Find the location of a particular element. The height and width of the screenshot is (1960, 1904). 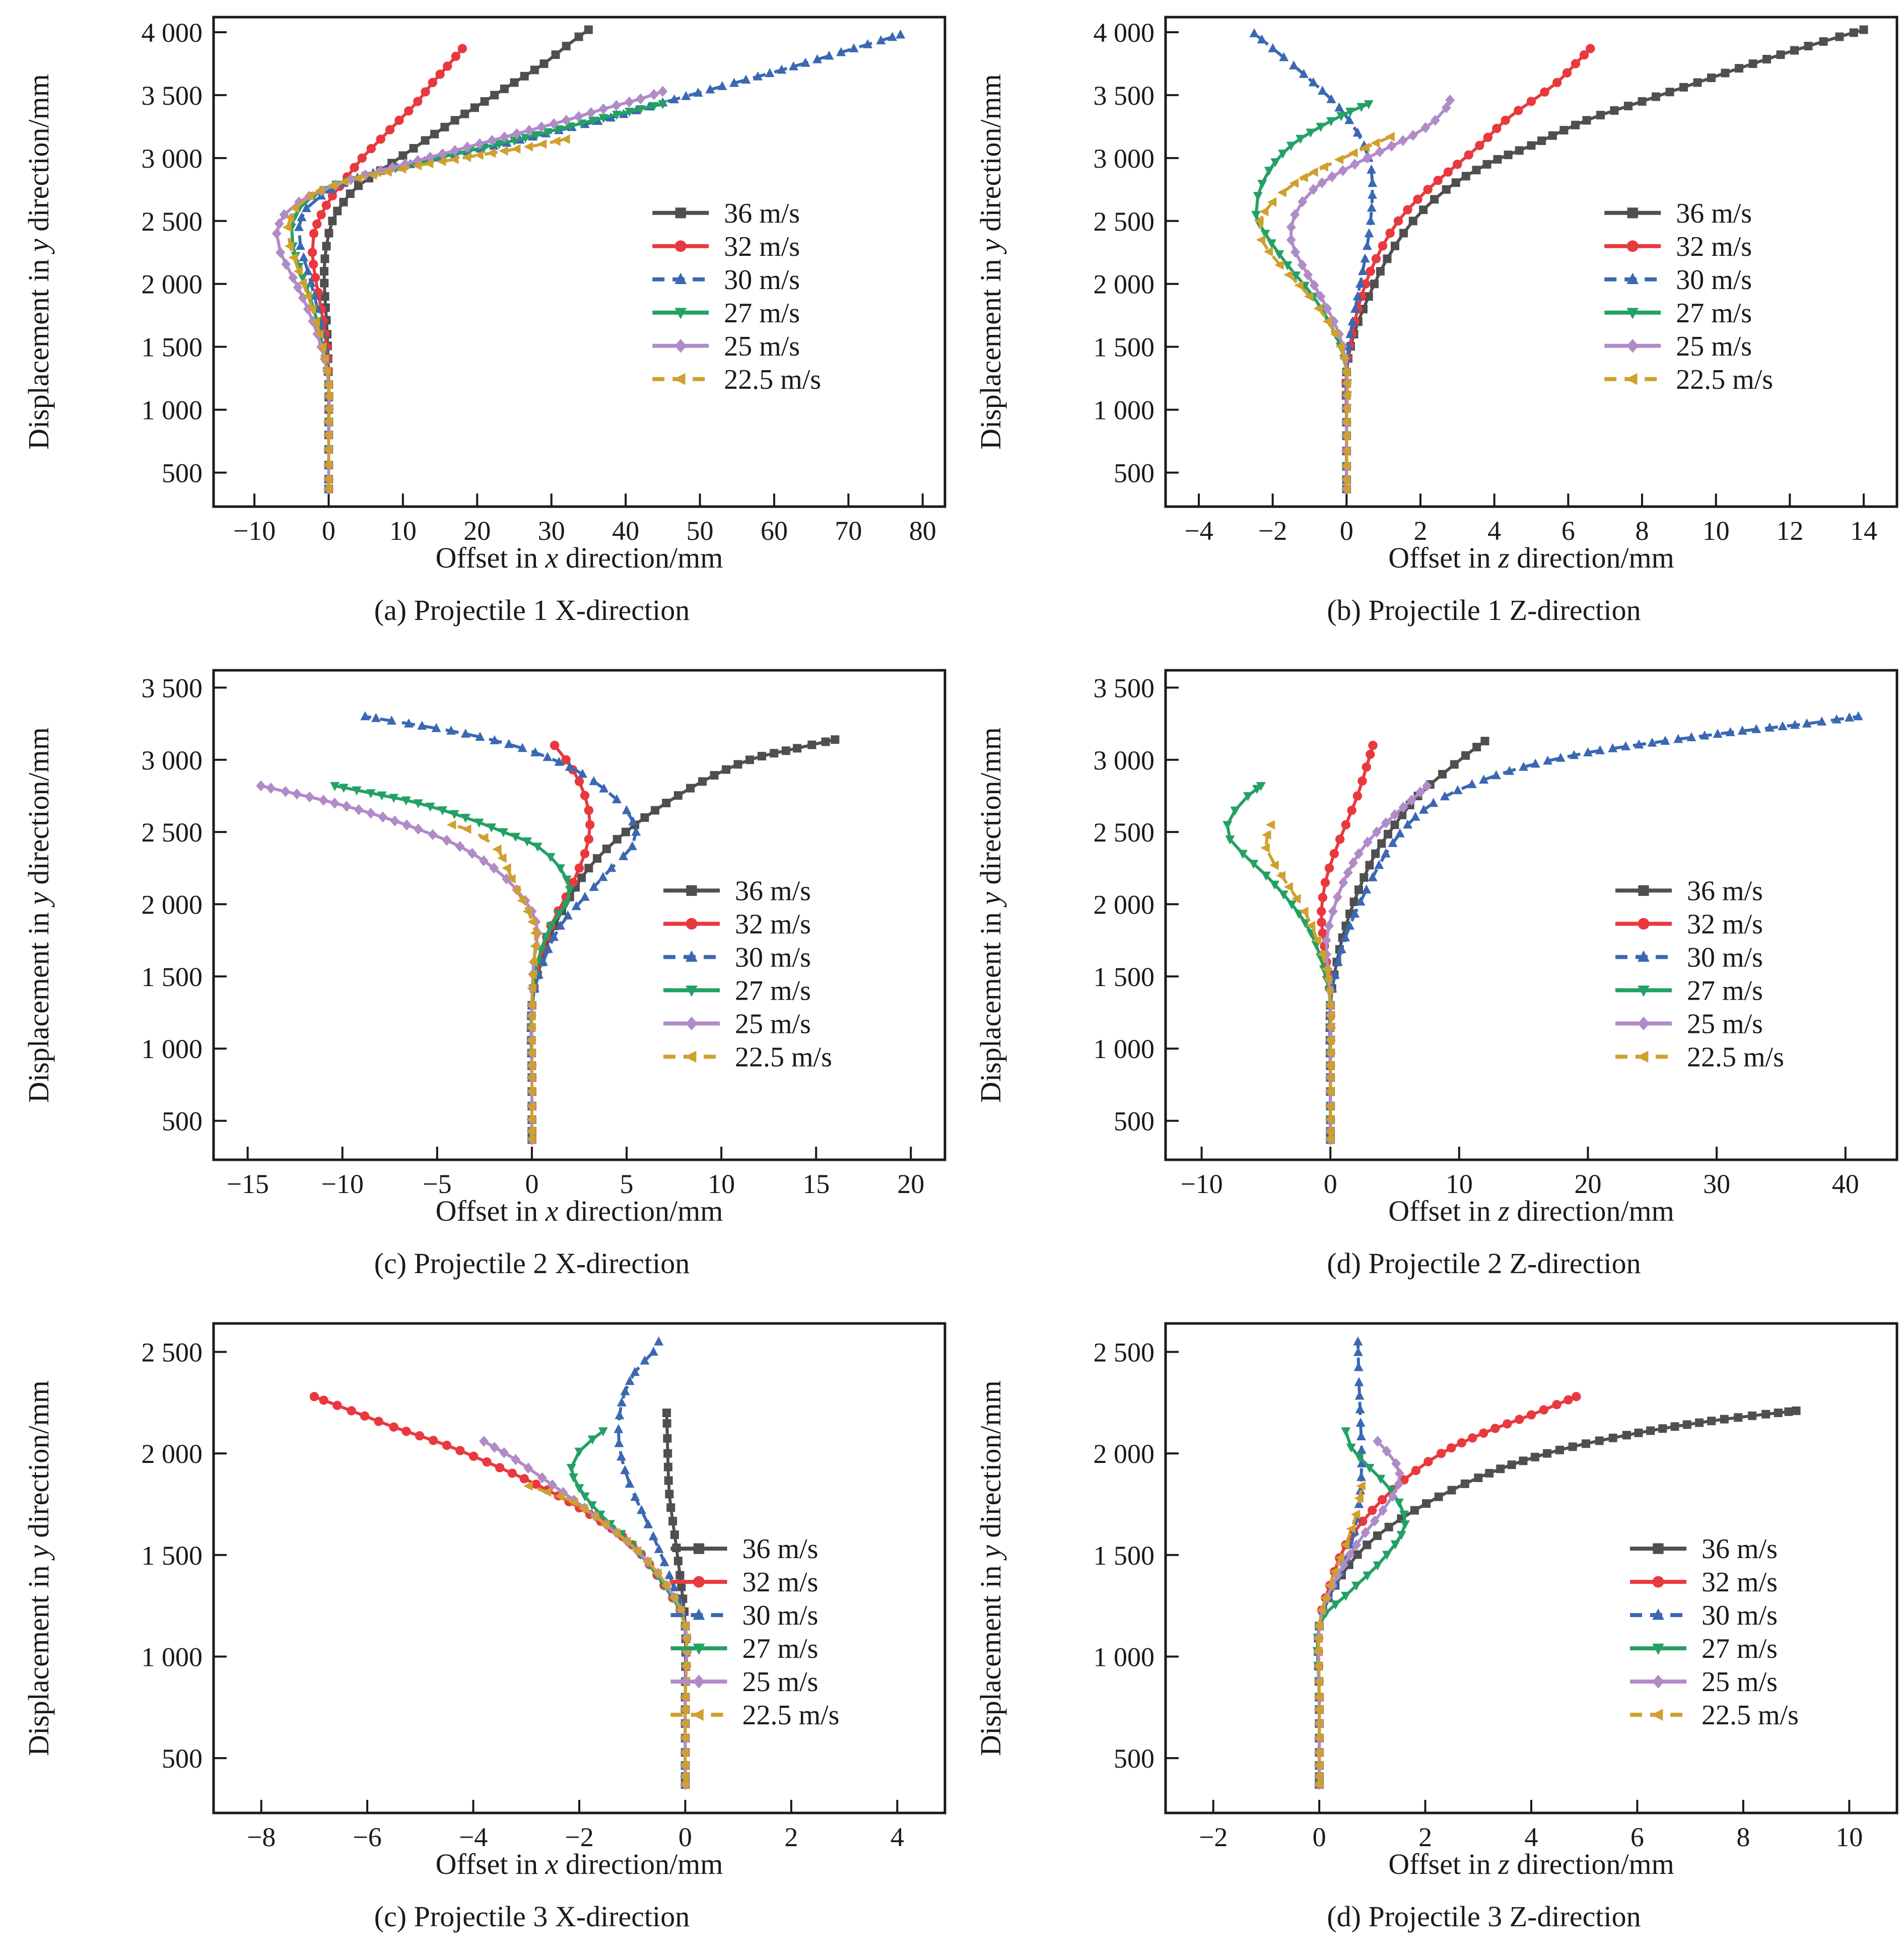

x-tick-label: 14 is located at coordinates (1863, 530).